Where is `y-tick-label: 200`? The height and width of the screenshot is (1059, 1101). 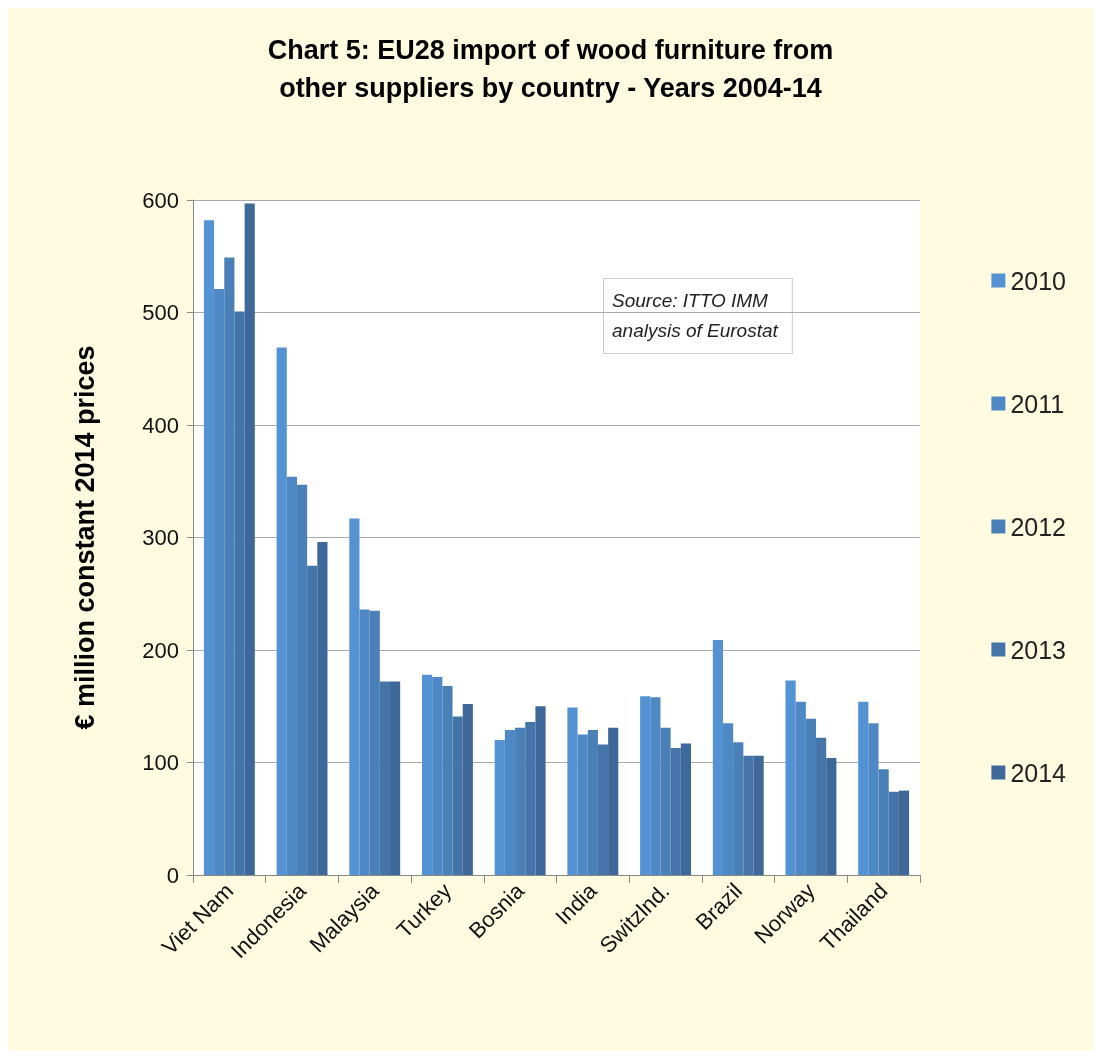
y-tick-label: 200 is located at coordinates (160, 650).